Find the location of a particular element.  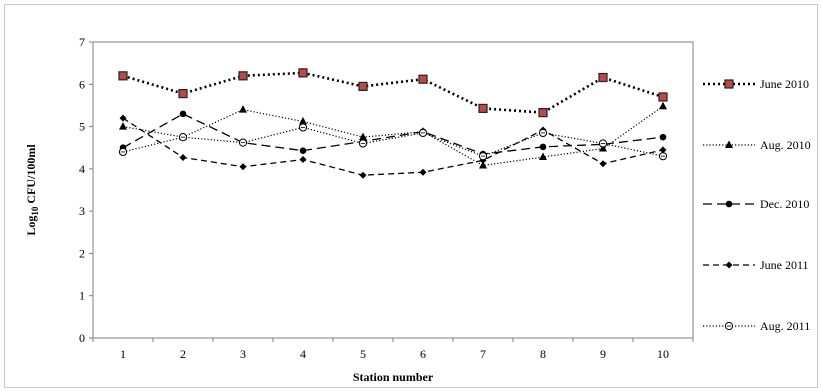

x-tick-label: 6 is located at coordinates (423, 354).